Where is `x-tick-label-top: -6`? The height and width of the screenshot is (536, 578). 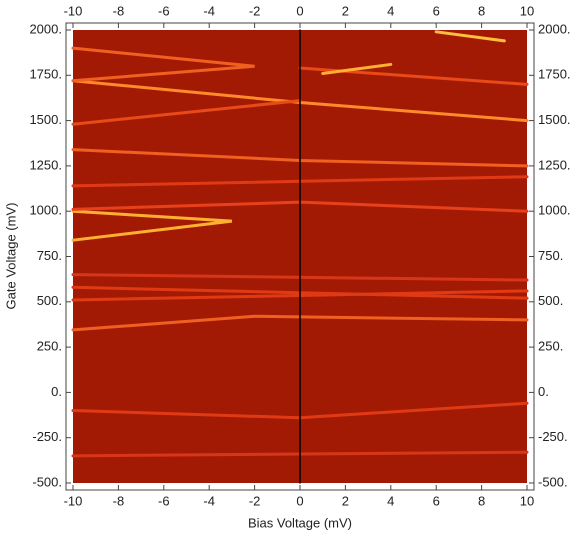 x-tick-label-top: -6 is located at coordinates (164, 10).